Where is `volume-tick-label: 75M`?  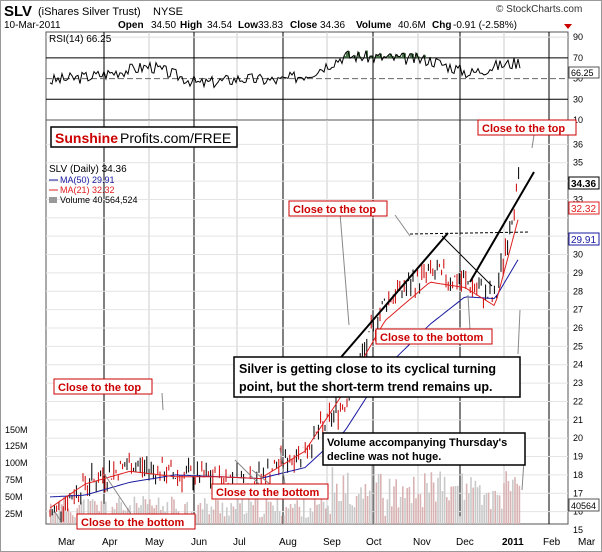 volume-tick-label: 75M is located at coordinates (14, 480).